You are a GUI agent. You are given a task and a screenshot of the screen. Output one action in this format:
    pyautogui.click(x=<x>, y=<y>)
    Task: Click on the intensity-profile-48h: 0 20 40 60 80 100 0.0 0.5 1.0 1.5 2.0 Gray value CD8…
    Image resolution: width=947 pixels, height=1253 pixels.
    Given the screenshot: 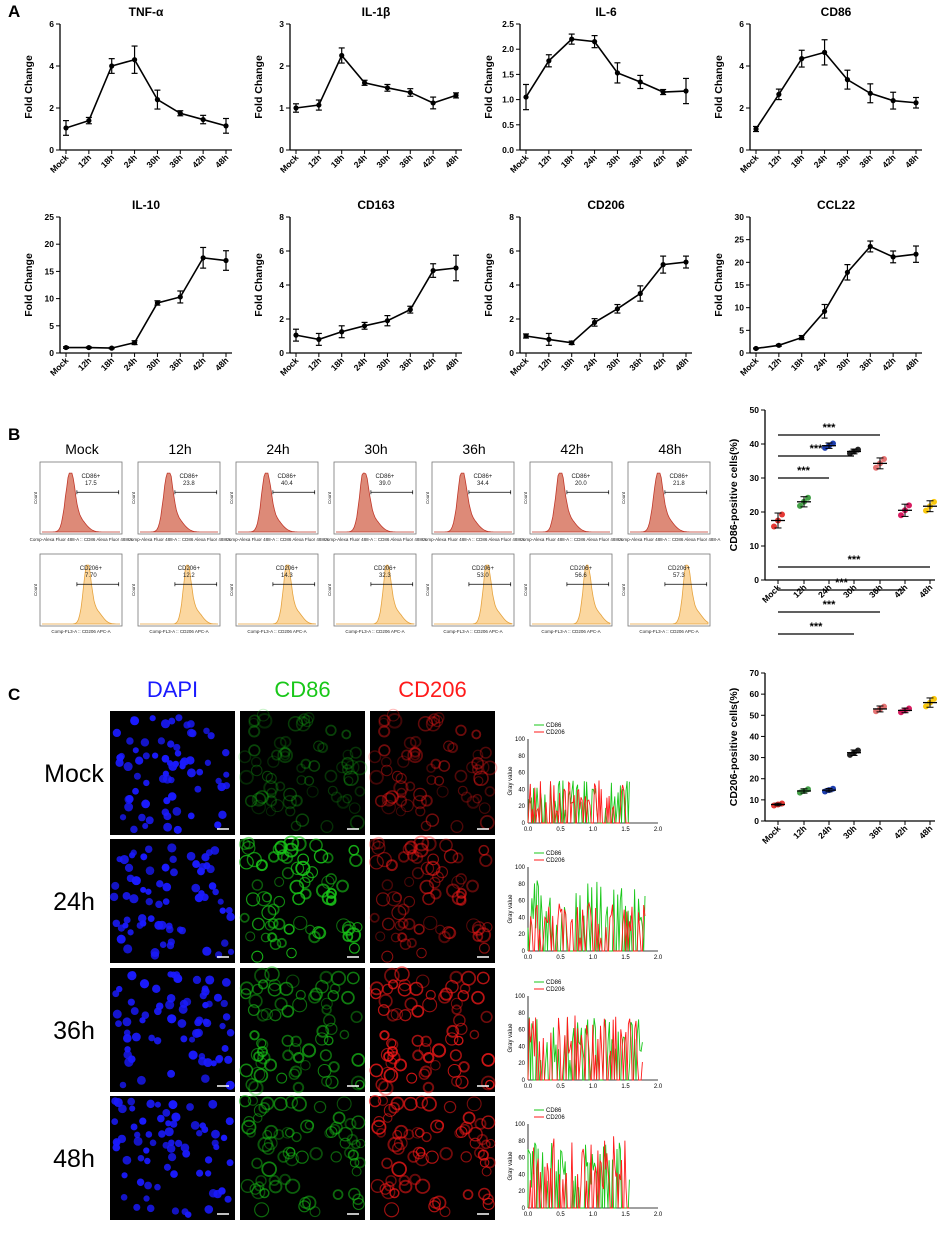 What is the action you would take?
    pyautogui.click(x=585, y=1163)
    